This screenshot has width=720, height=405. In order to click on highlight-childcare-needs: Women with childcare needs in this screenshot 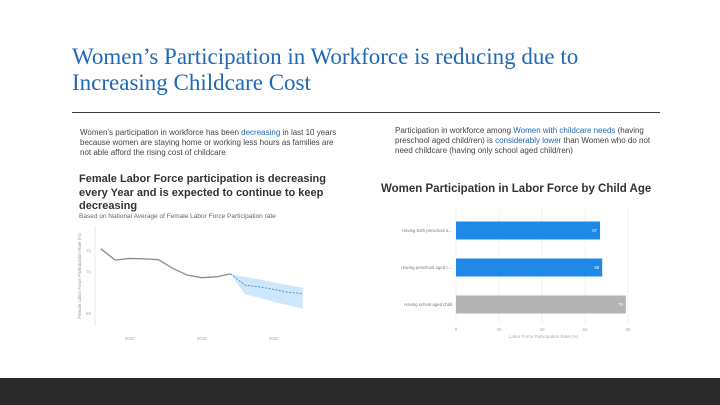, I will do `click(564, 130)`.